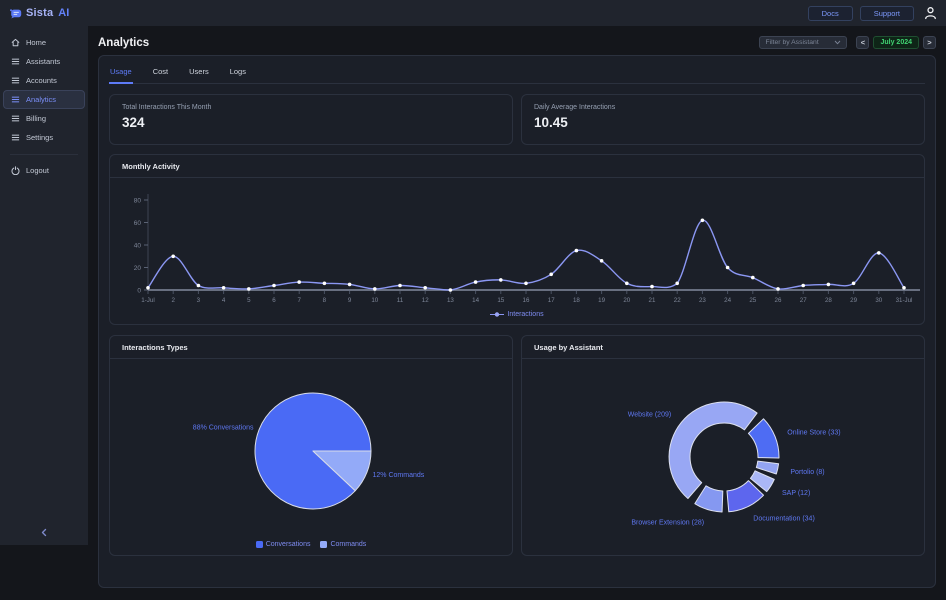 Image resolution: width=946 pixels, height=600 pixels. I want to click on svg-text: 9, so click(350, 300).